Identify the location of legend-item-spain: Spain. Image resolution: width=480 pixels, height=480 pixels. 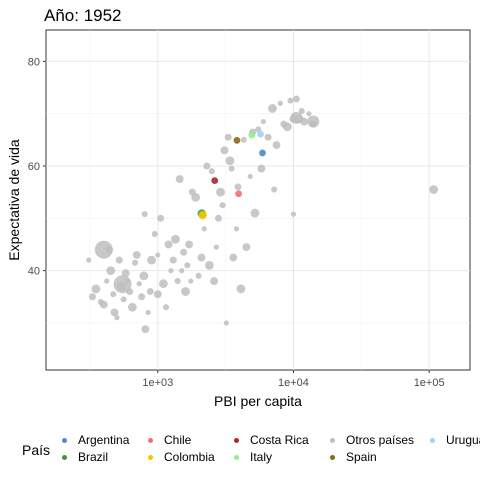
(353, 457).